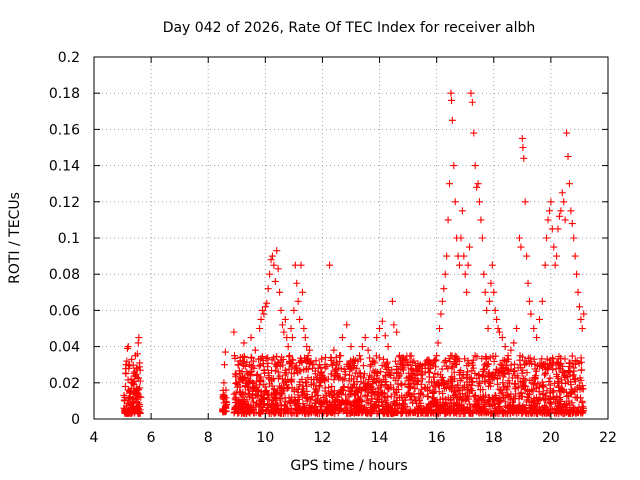  I want to click on y-tick-label: 0.14, so click(64, 167).